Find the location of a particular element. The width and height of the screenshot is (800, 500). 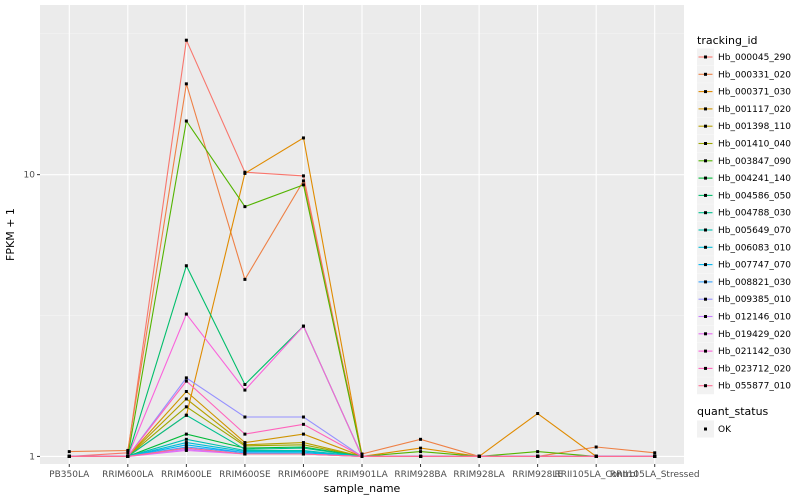

legend-item-label: Hb_019429_020 is located at coordinates (754, 335).